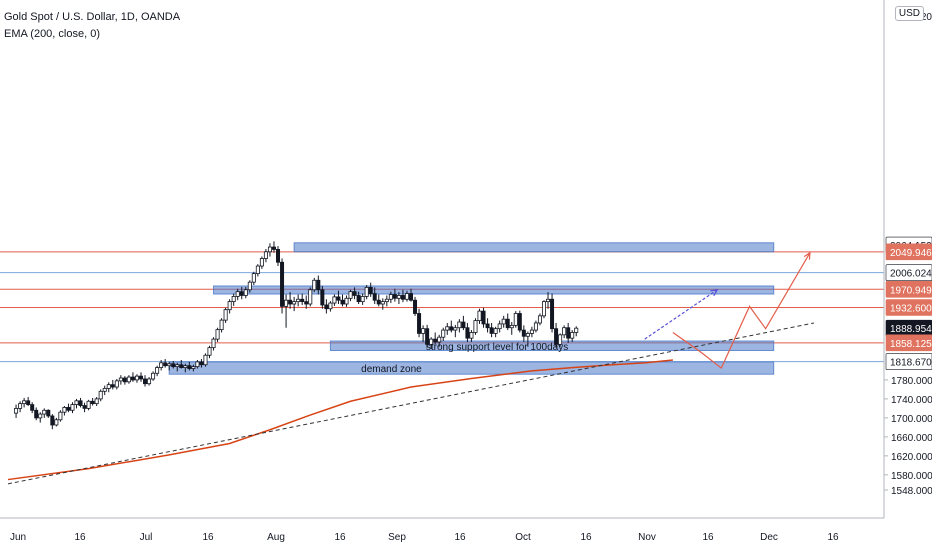  What do you see at coordinates (909, 13) in the screenshot?
I see `currency-button: USD` at bounding box center [909, 13].